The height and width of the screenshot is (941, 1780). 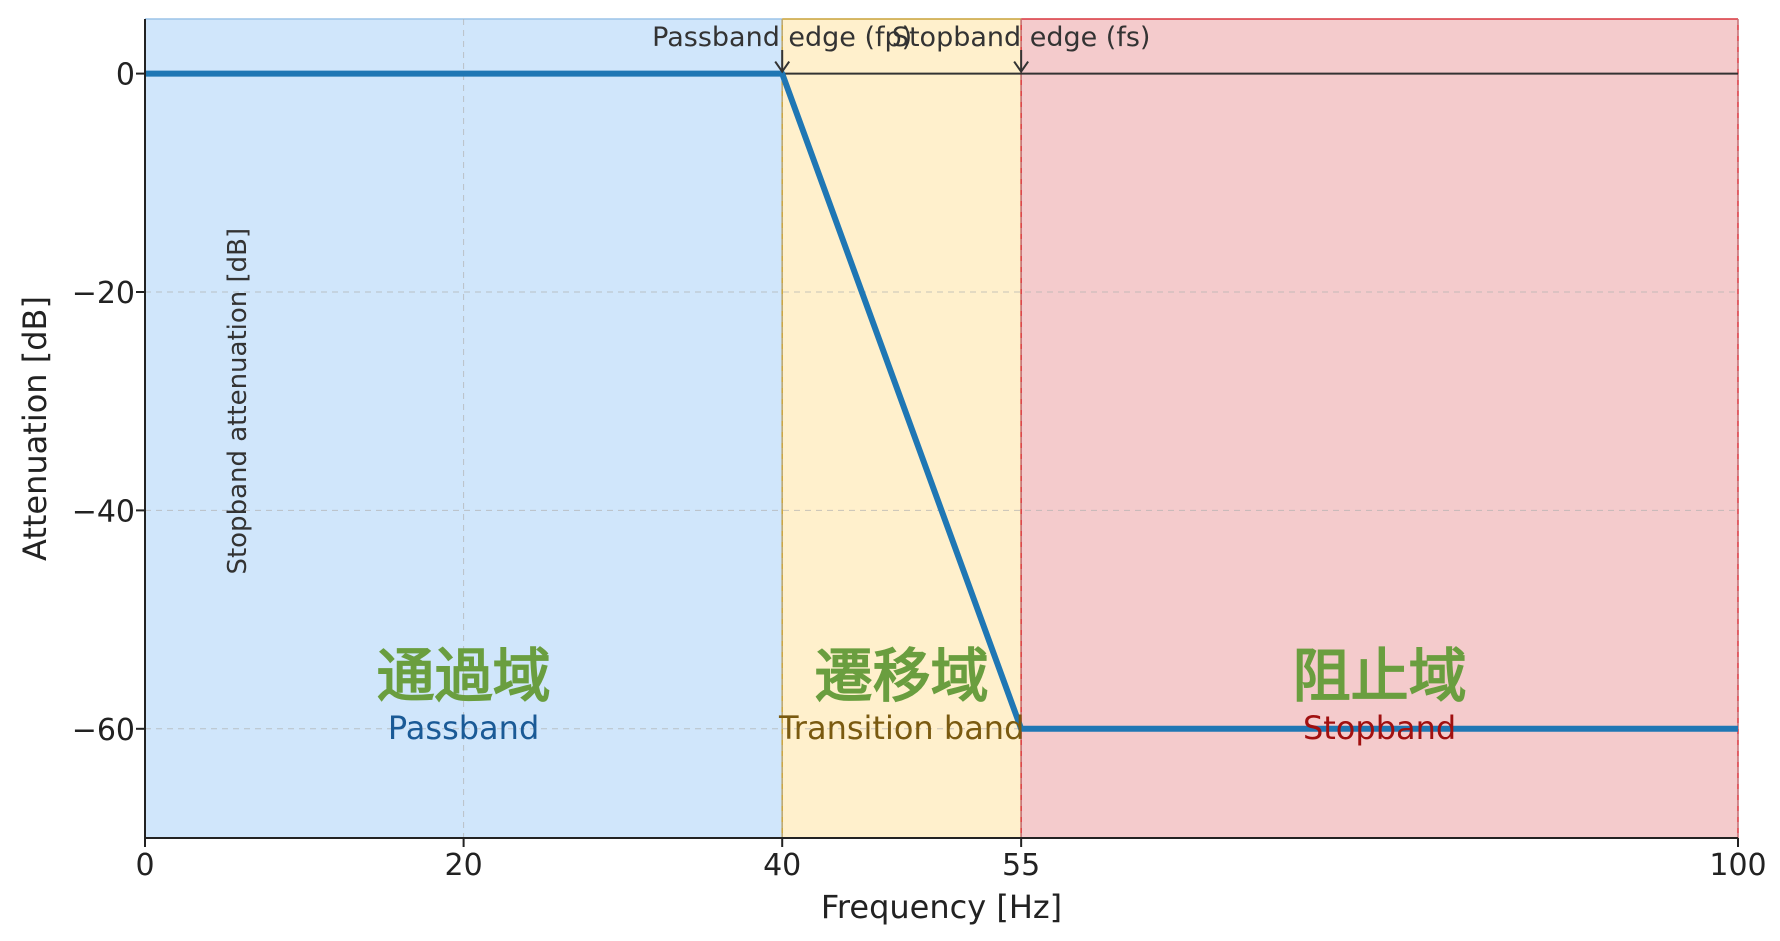 What do you see at coordinates (464, 865) in the screenshot?
I see `x-tick-label-1: 20` at bounding box center [464, 865].